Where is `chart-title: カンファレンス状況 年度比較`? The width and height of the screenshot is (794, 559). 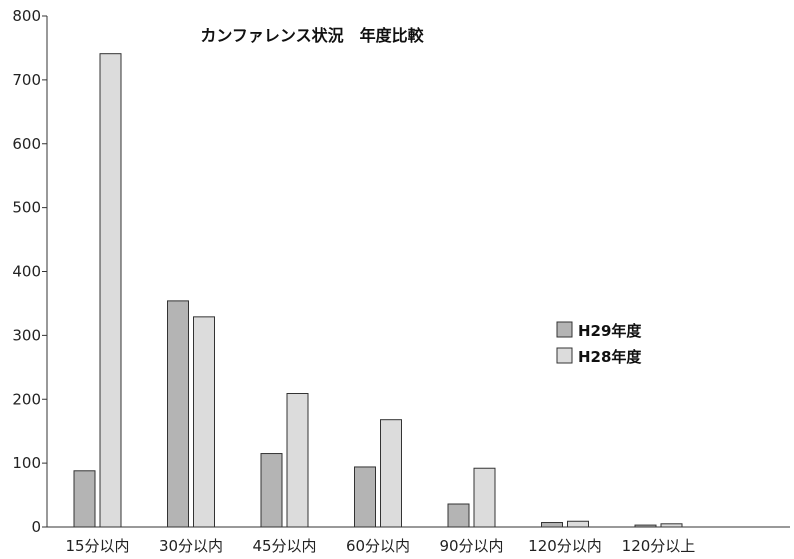 chart-title: カンファレンス状況 年度比較 is located at coordinates (312, 35).